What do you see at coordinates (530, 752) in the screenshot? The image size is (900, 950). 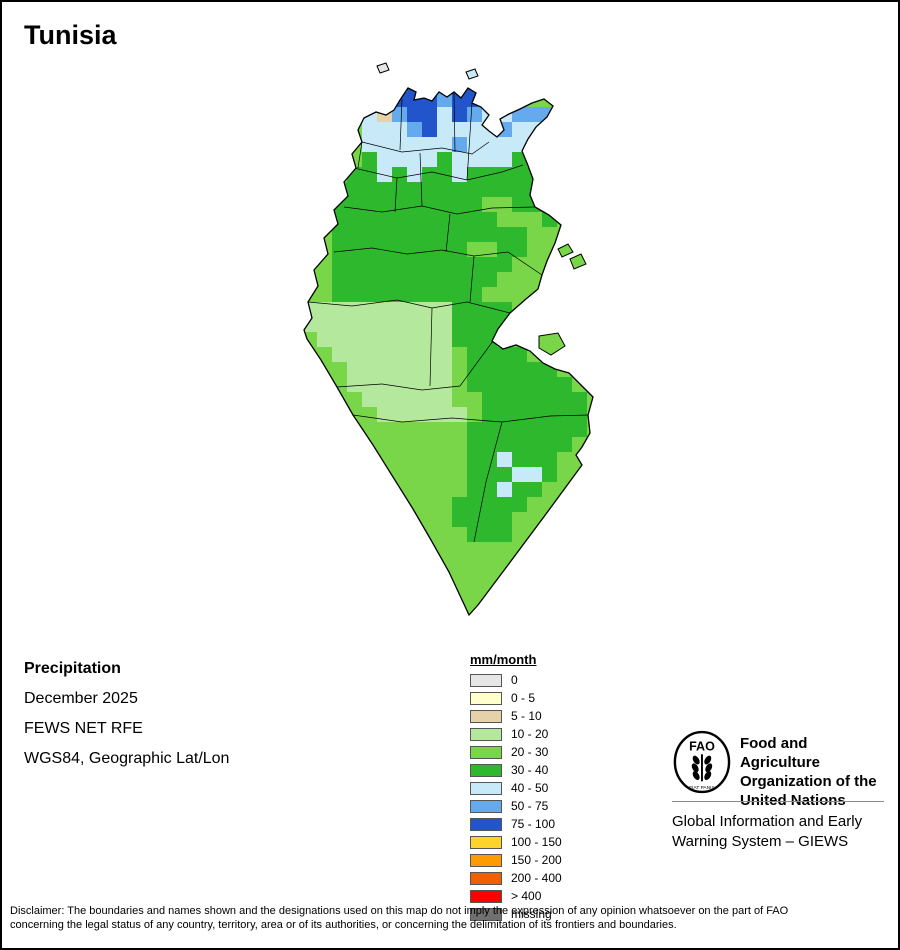 I see `legend-entry-label: 20 - 30` at bounding box center [530, 752].